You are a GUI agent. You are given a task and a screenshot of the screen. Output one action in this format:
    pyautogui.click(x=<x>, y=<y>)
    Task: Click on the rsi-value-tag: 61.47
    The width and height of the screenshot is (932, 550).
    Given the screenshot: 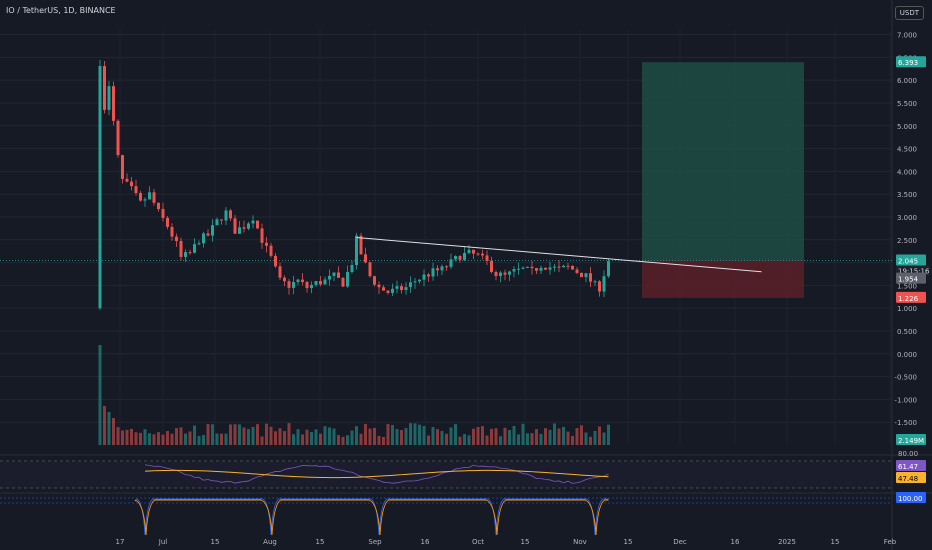 What is the action you would take?
    pyautogui.click(x=908, y=467)
    